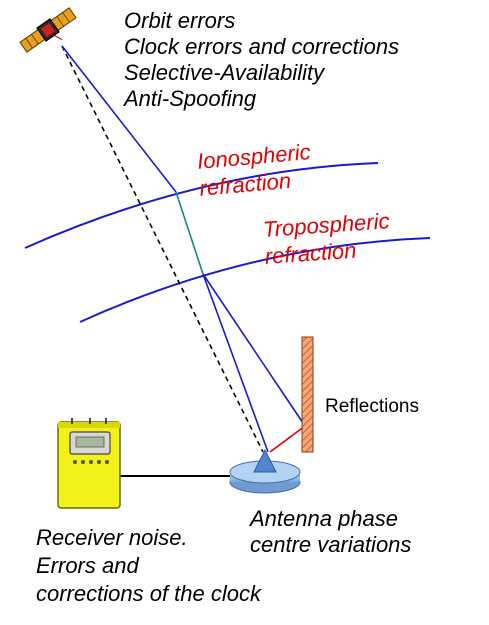 Image resolution: width=489 pixels, height=625 pixels. What do you see at coordinates (119, 119) in the screenshot?
I see `signal-path-upper` at bounding box center [119, 119].